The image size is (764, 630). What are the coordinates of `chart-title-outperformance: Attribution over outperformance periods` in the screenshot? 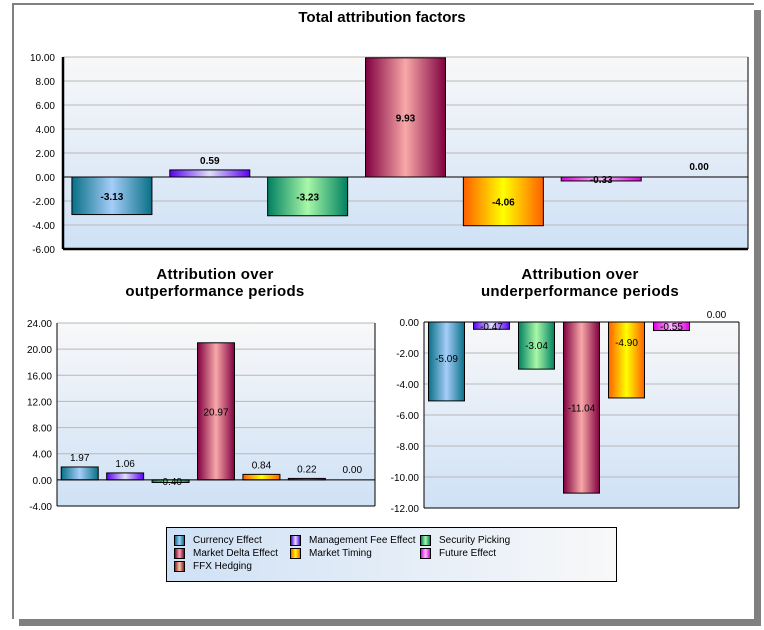 It's located at (215, 283).